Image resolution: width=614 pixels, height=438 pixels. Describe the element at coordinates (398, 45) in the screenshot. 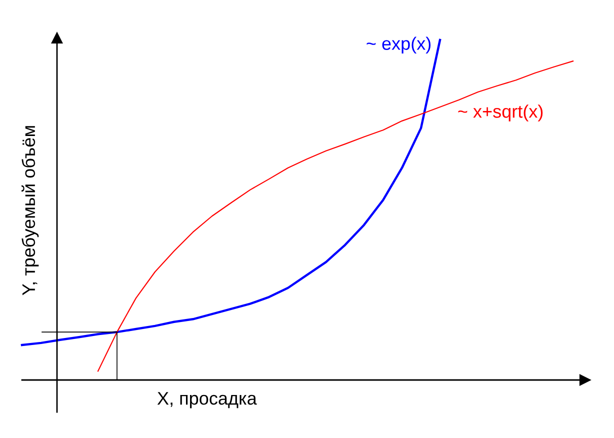

I see `series-label: ~ exp(x)` at that location.